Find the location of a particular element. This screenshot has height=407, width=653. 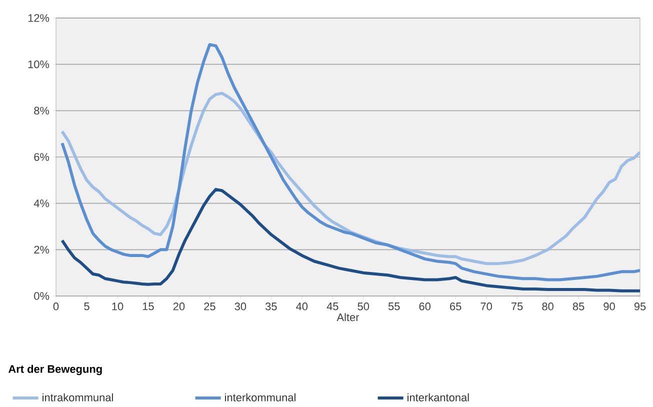

x-tick-label: 5 is located at coordinates (87, 306).